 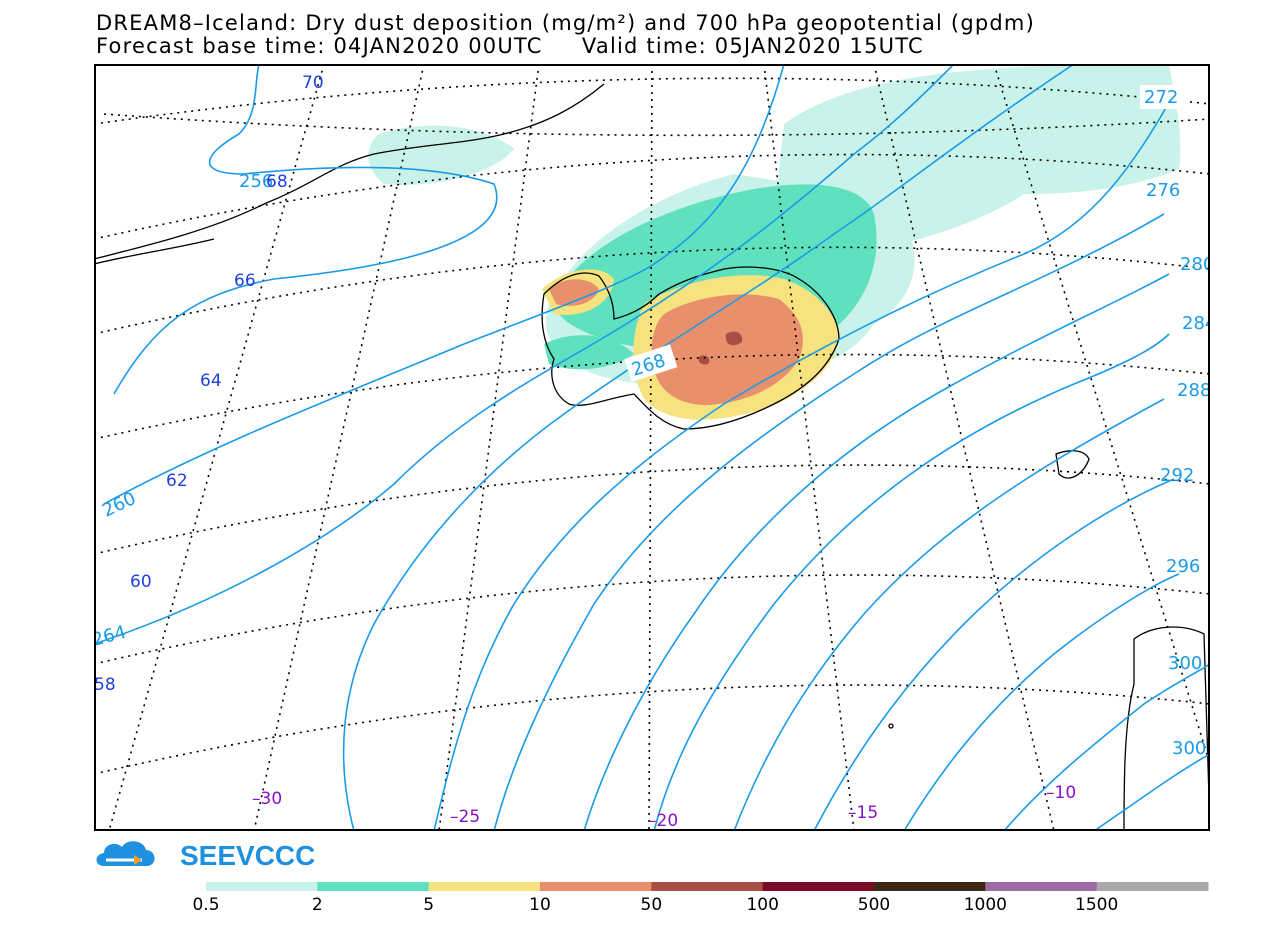 What do you see at coordinates (267, 799) in the screenshot?
I see `longitude-label: –30` at bounding box center [267, 799].